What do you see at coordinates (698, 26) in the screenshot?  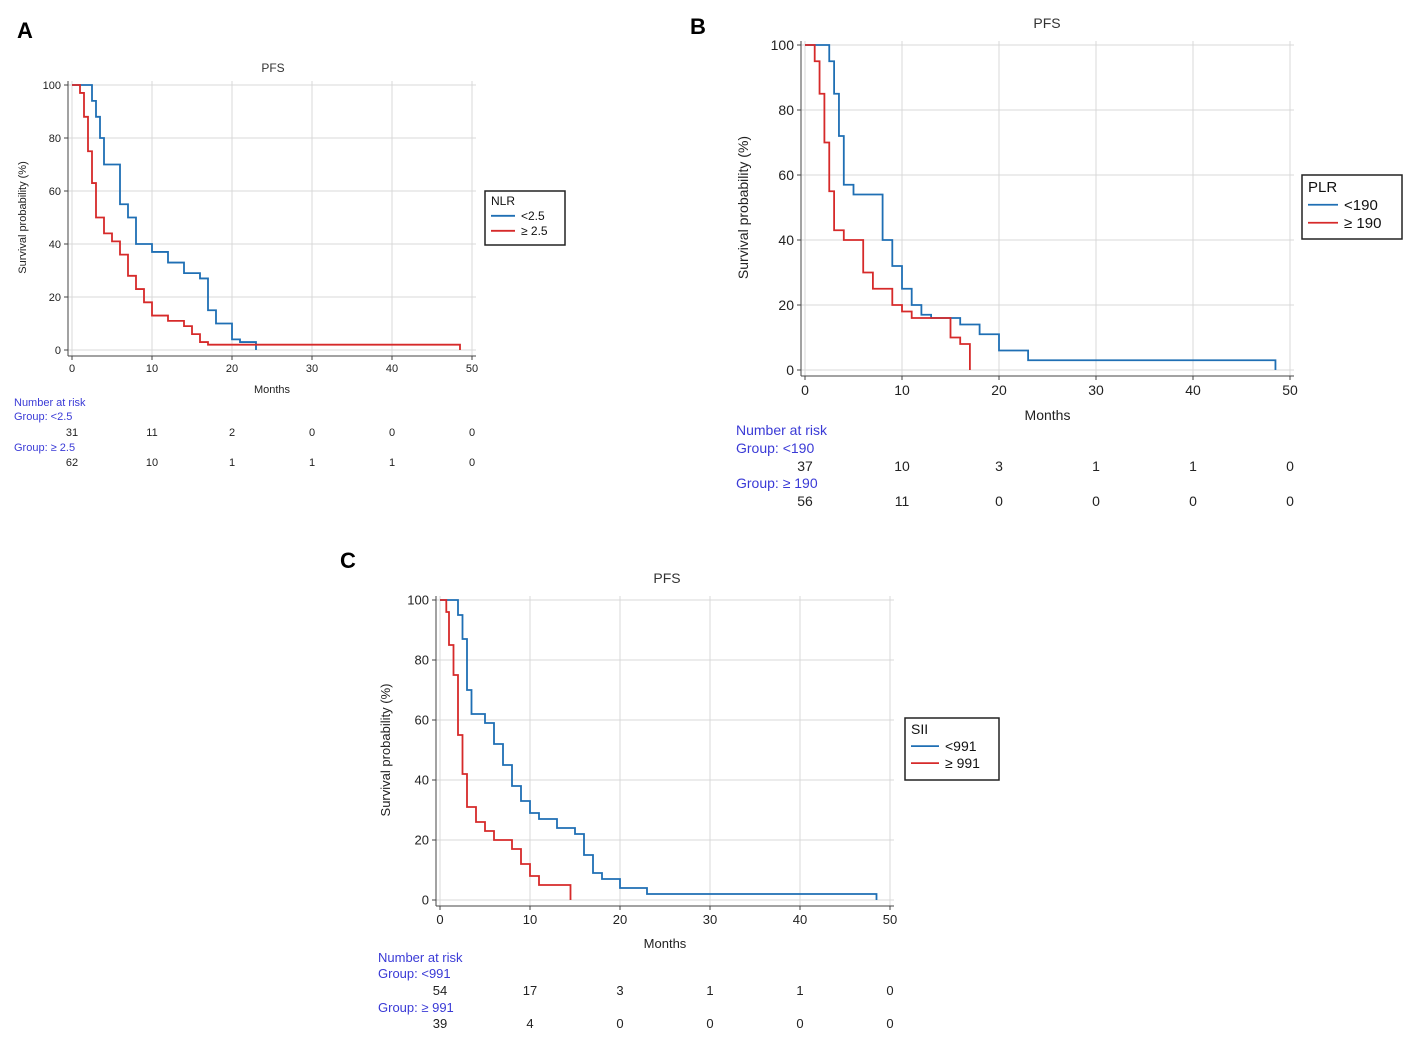 I see `panel-letter: B` at bounding box center [698, 26].